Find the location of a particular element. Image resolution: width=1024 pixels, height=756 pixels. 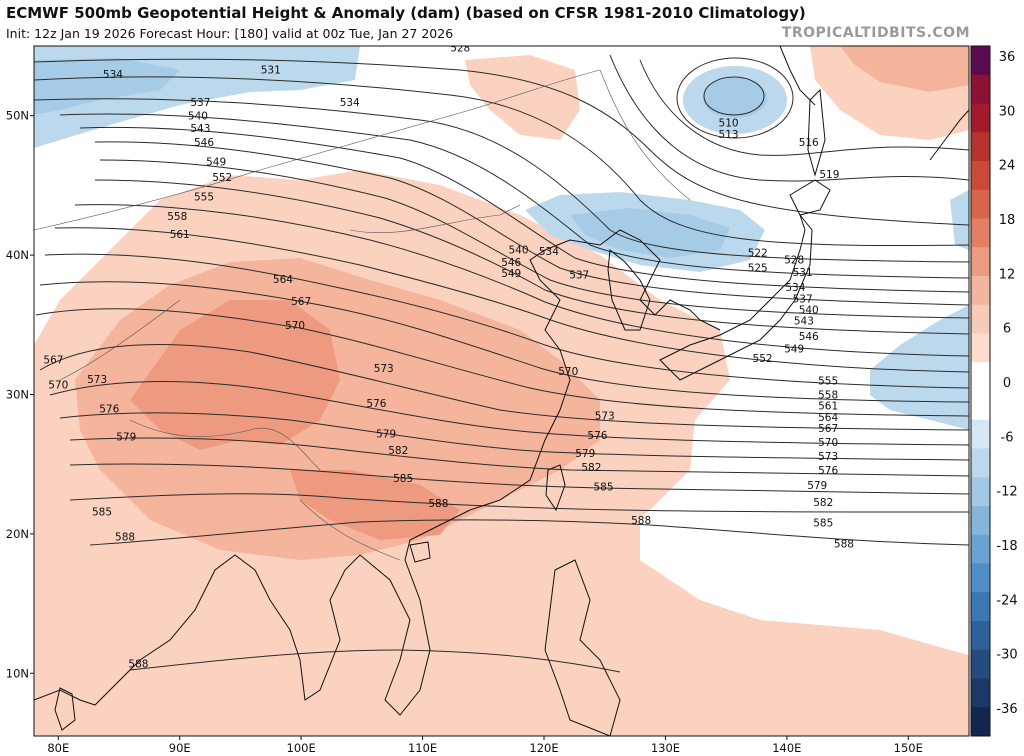

colorbar-tick-label: -18 is located at coordinates (1006, 546).